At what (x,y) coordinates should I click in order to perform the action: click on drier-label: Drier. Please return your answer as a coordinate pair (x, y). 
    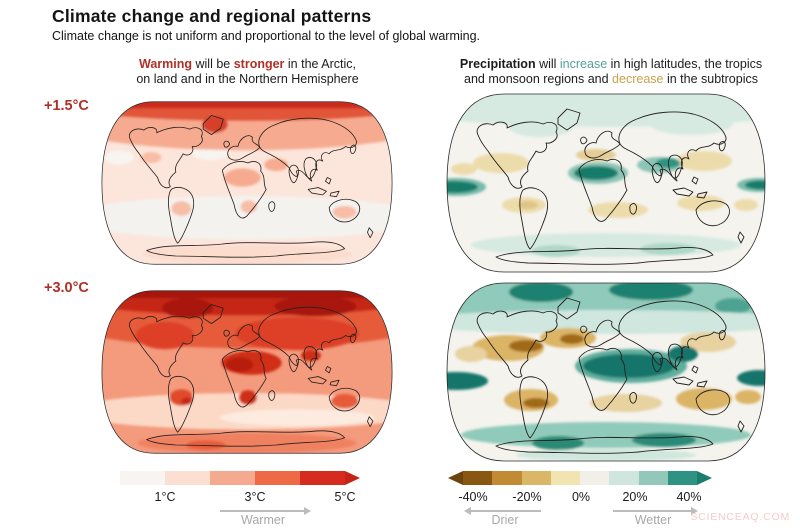
    Looking at the image, I should click on (505, 520).